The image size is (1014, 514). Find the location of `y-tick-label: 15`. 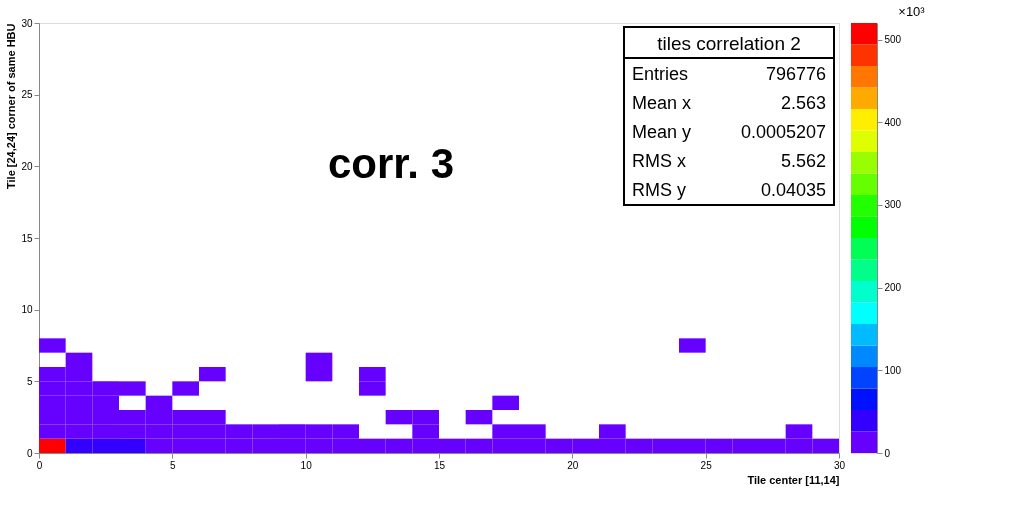

y-tick-label: 15 is located at coordinates (27, 238).